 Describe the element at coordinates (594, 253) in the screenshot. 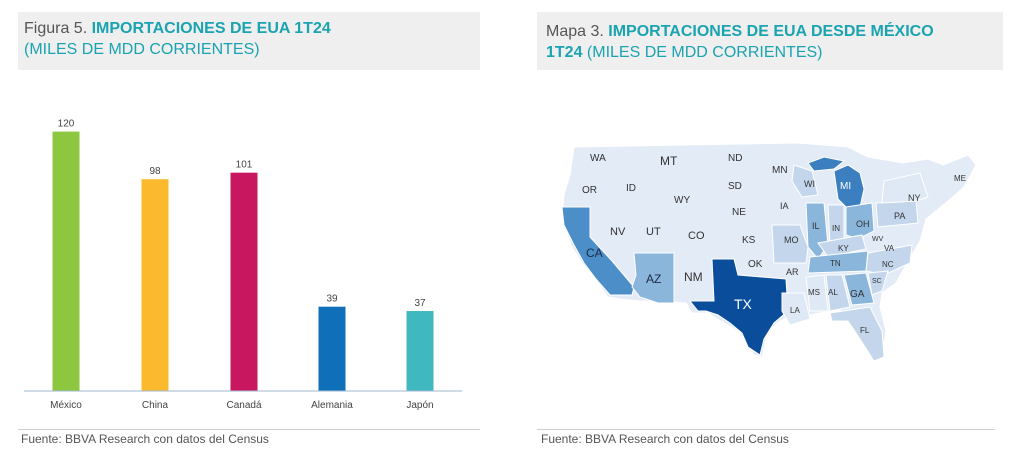

I see `state-label-ca: CA` at that location.